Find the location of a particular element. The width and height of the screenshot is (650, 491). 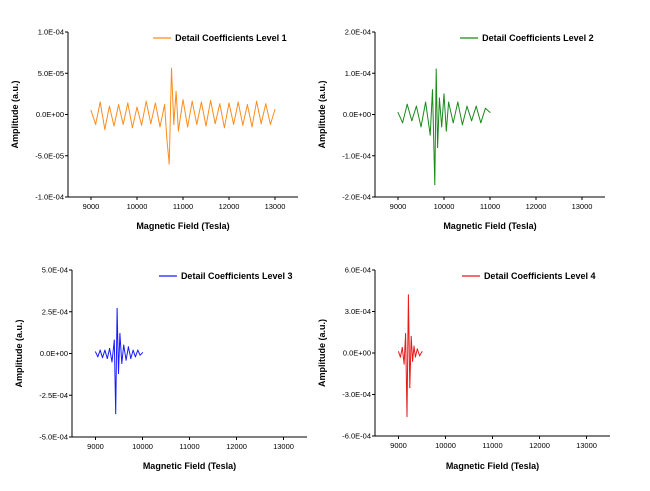

y-tick-label: -2.0E-04 is located at coordinates (356, 197).